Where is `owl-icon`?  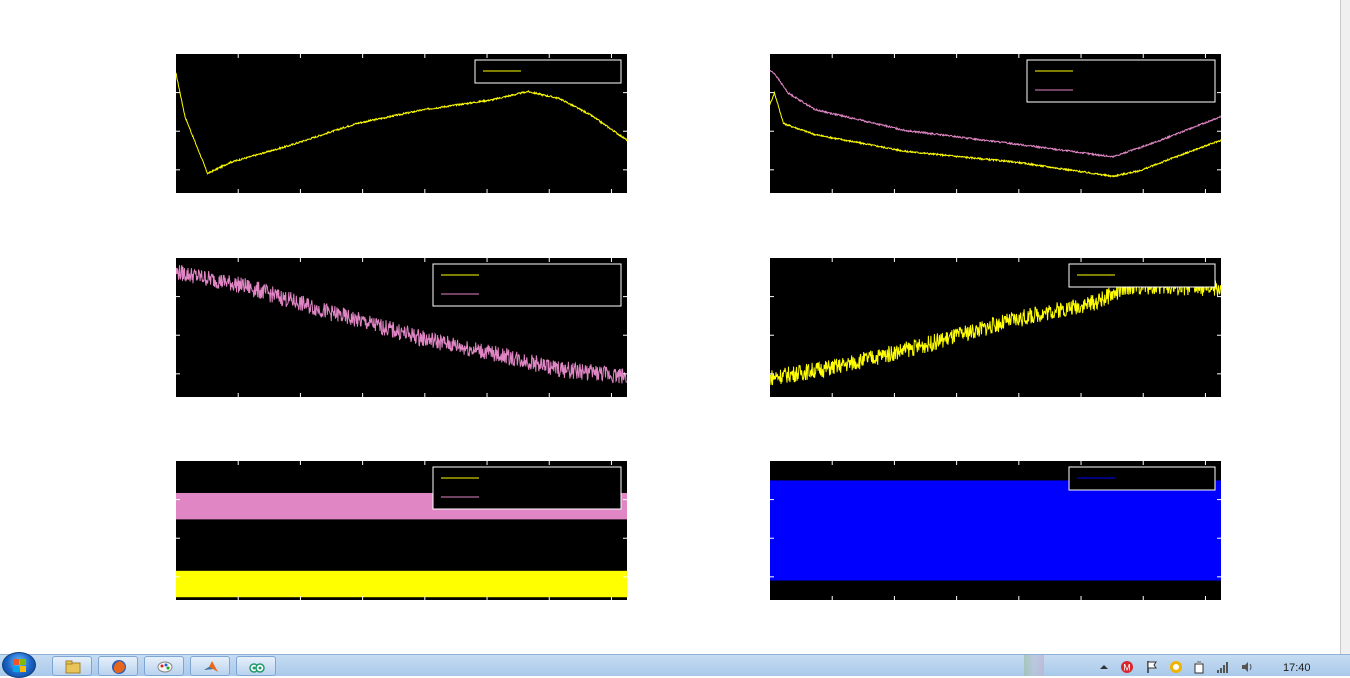 owl-icon is located at coordinates (257, 668).